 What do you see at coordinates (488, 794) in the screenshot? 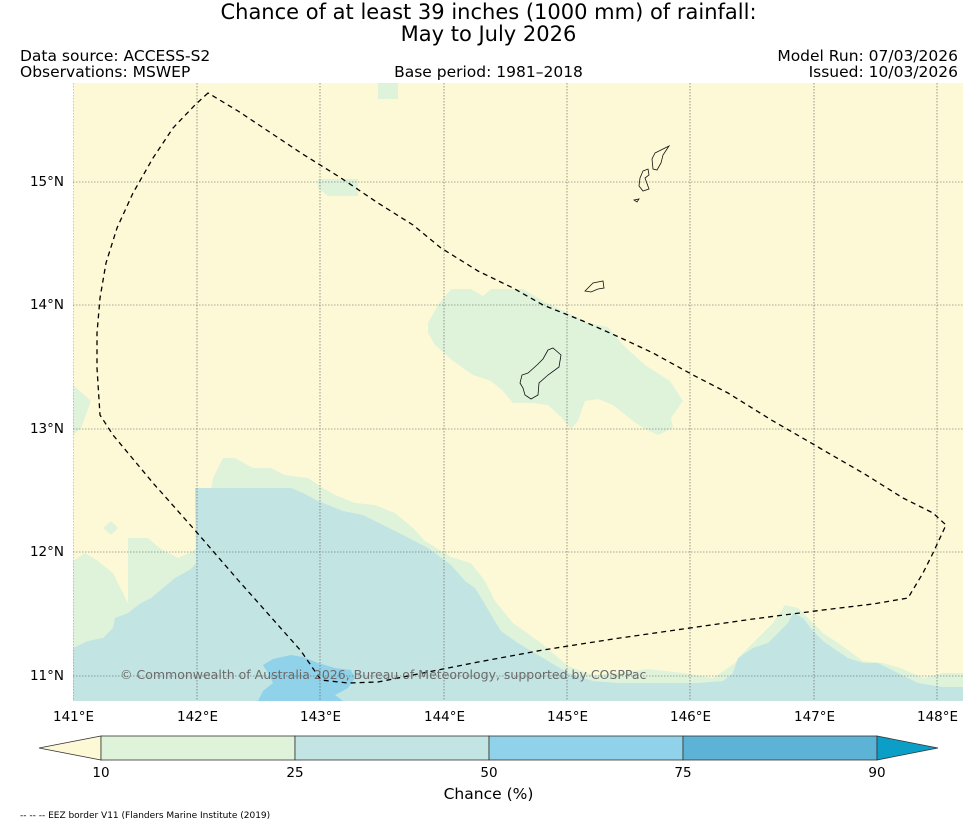
I see `colorbar-title: Chance (%)` at bounding box center [488, 794].